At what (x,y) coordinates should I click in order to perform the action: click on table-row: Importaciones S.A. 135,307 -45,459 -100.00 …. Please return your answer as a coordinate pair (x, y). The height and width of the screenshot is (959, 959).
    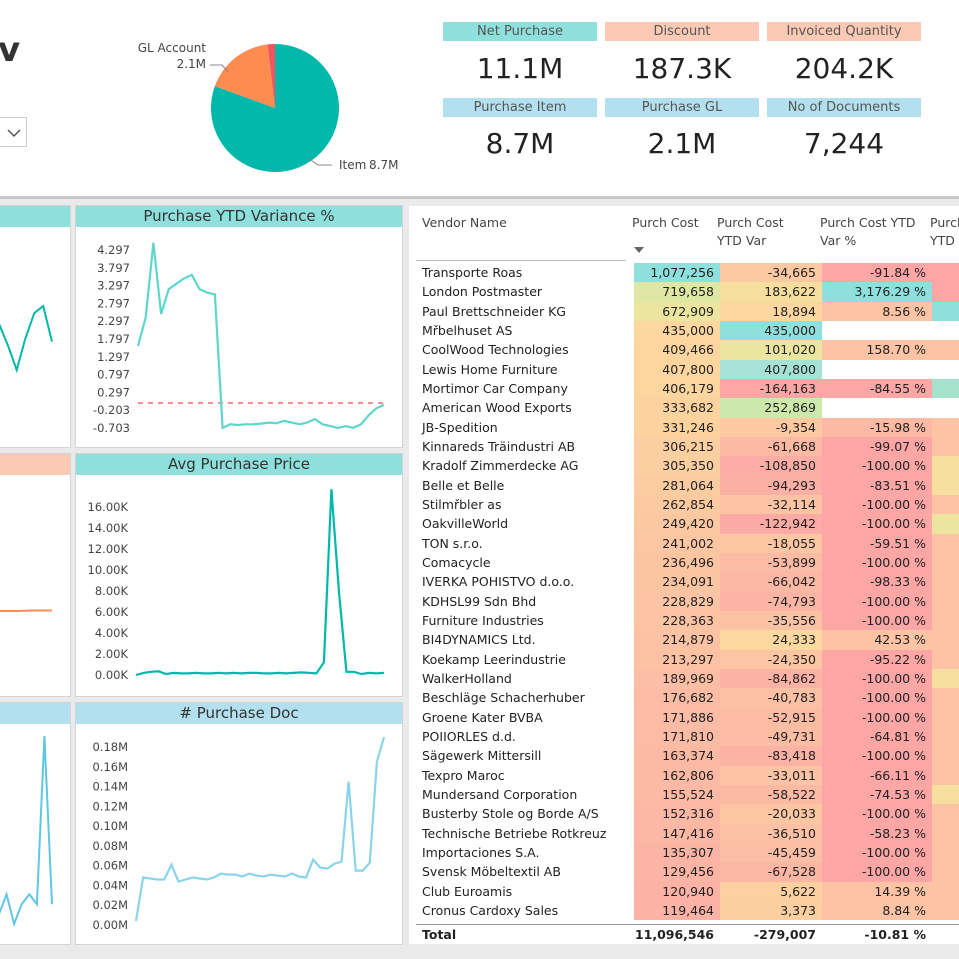
    Looking at the image, I should click on (687, 852).